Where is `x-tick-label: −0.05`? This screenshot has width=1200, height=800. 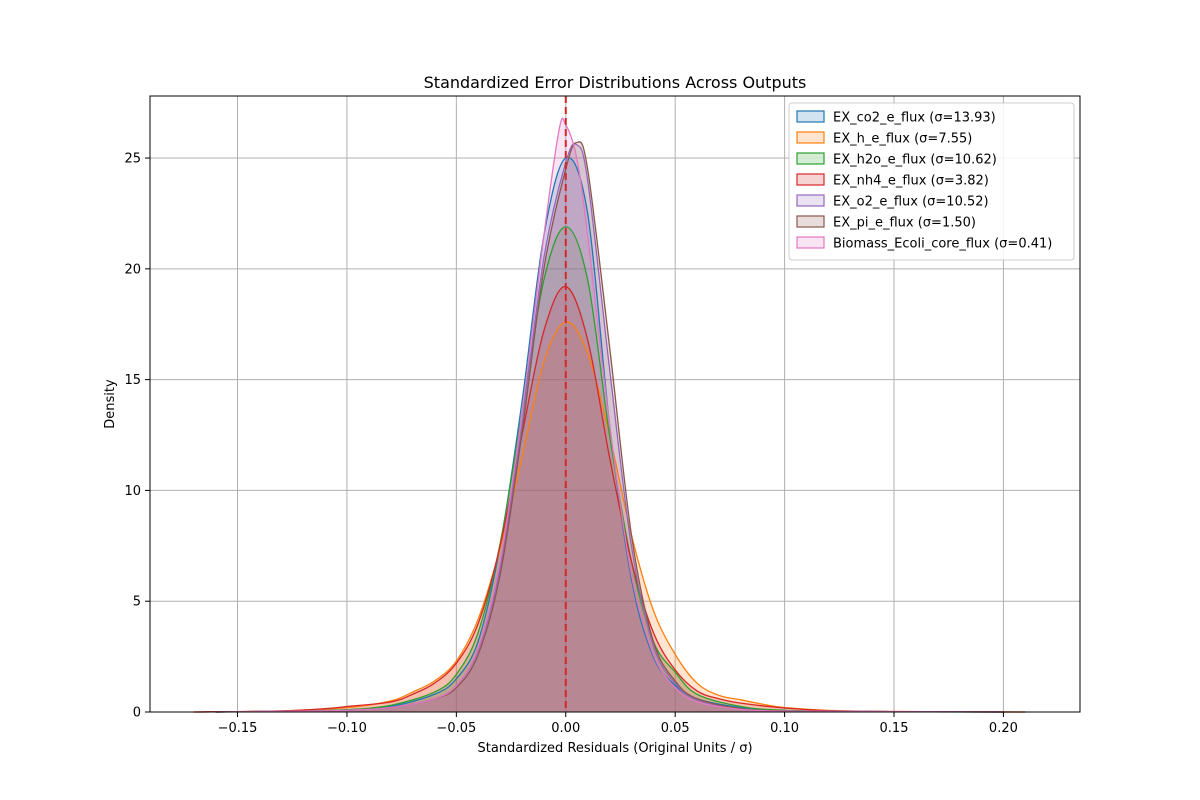
x-tick-label: −0.05 is located at coordinates (456, 728).